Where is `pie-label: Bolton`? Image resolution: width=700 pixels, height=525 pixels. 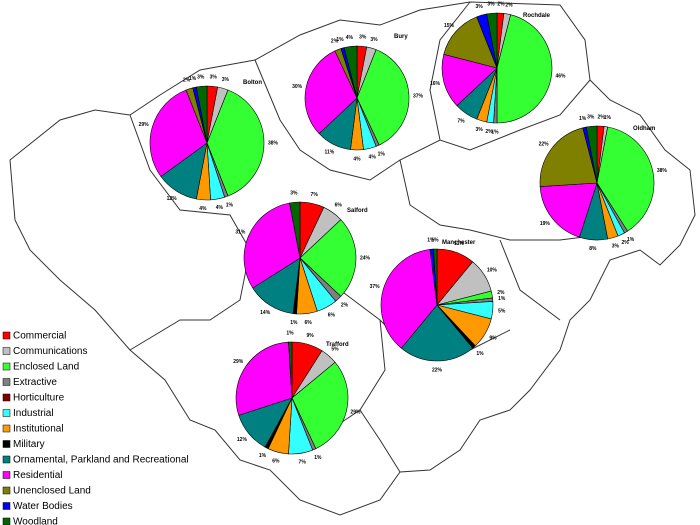
pie-label: Bolton is located at coordinates (252, 83).